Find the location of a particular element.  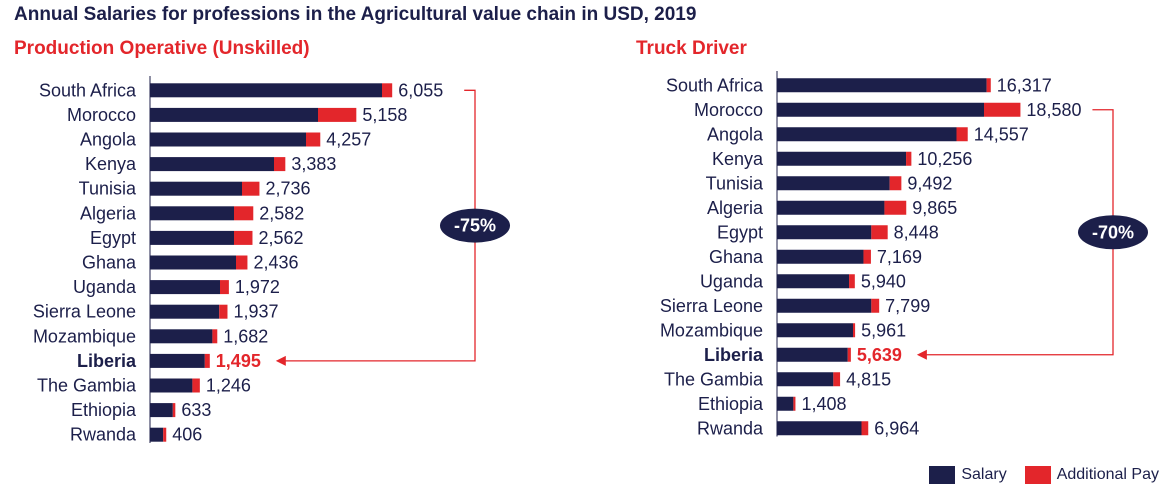

data-label: 16,317 is located at coordinates (1024, 85).